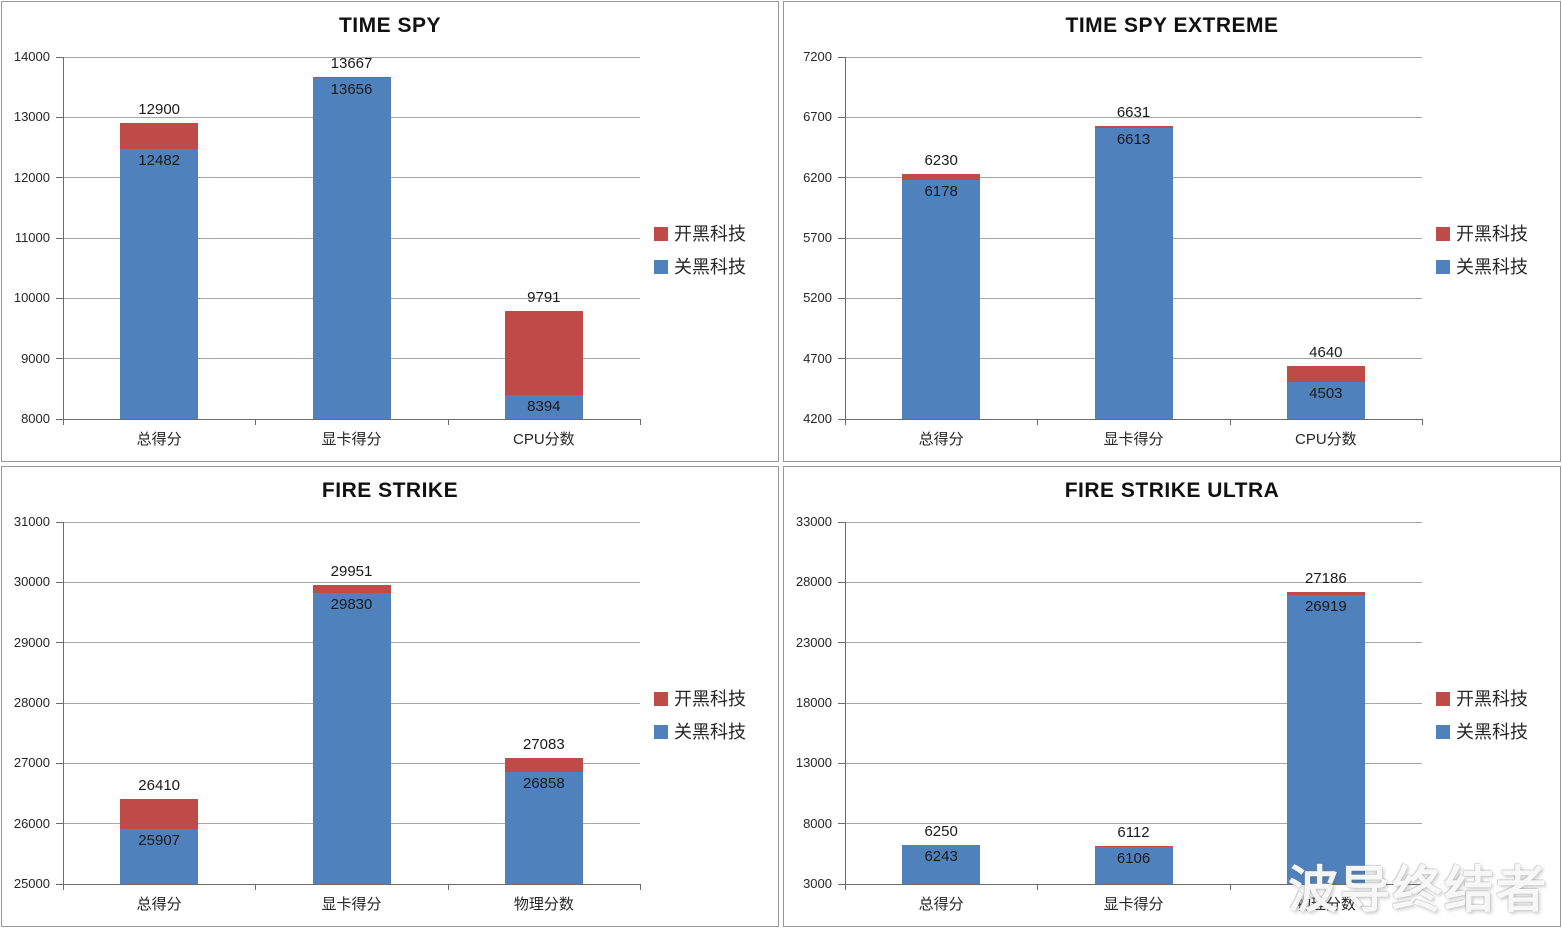 The width and height of the screenshot is (1562, 928). Describe the element at coordinates (544, 297) in the screenshot. I see `bar-value-label-on: 9791` at that location.